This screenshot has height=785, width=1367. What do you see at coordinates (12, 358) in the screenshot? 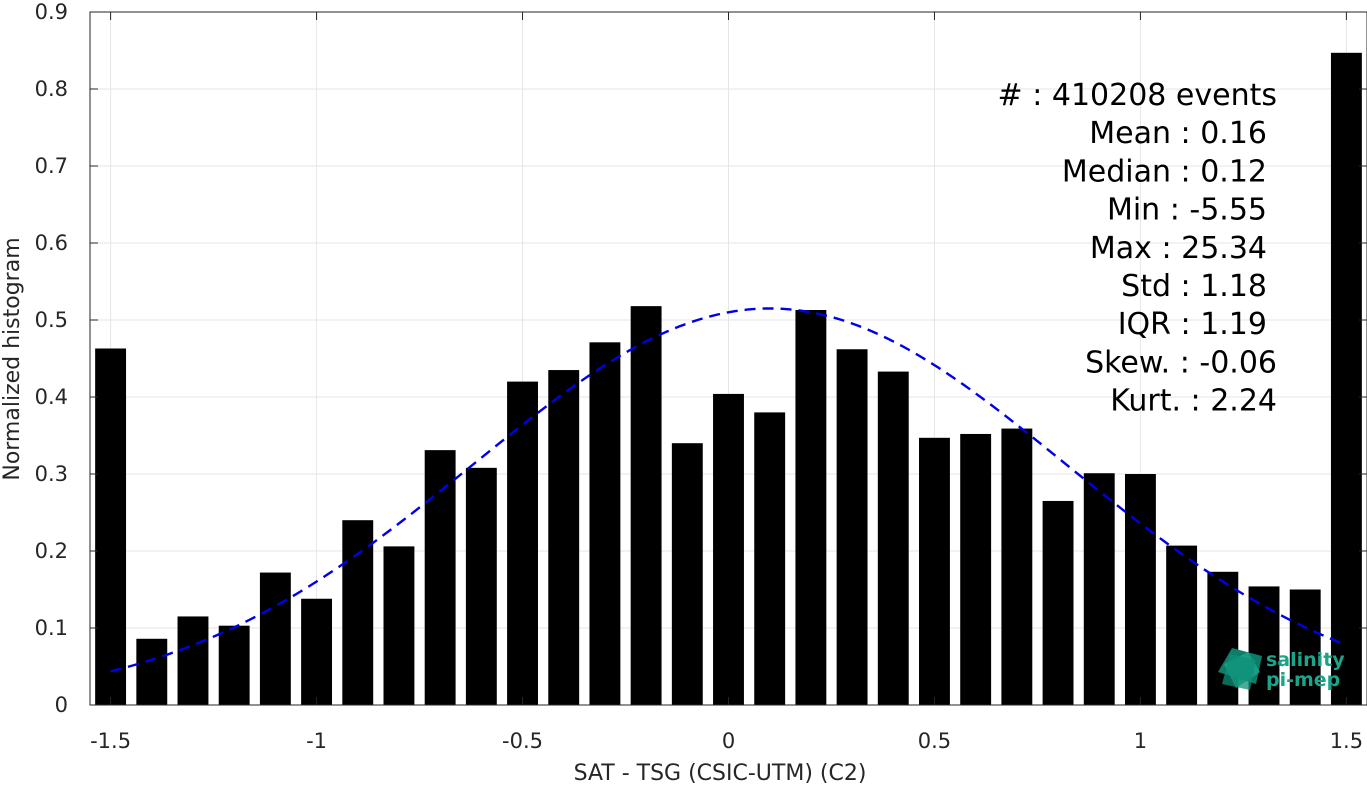
I see `y-axis-label: Normalized histogram` at bounding box center [12, 358].